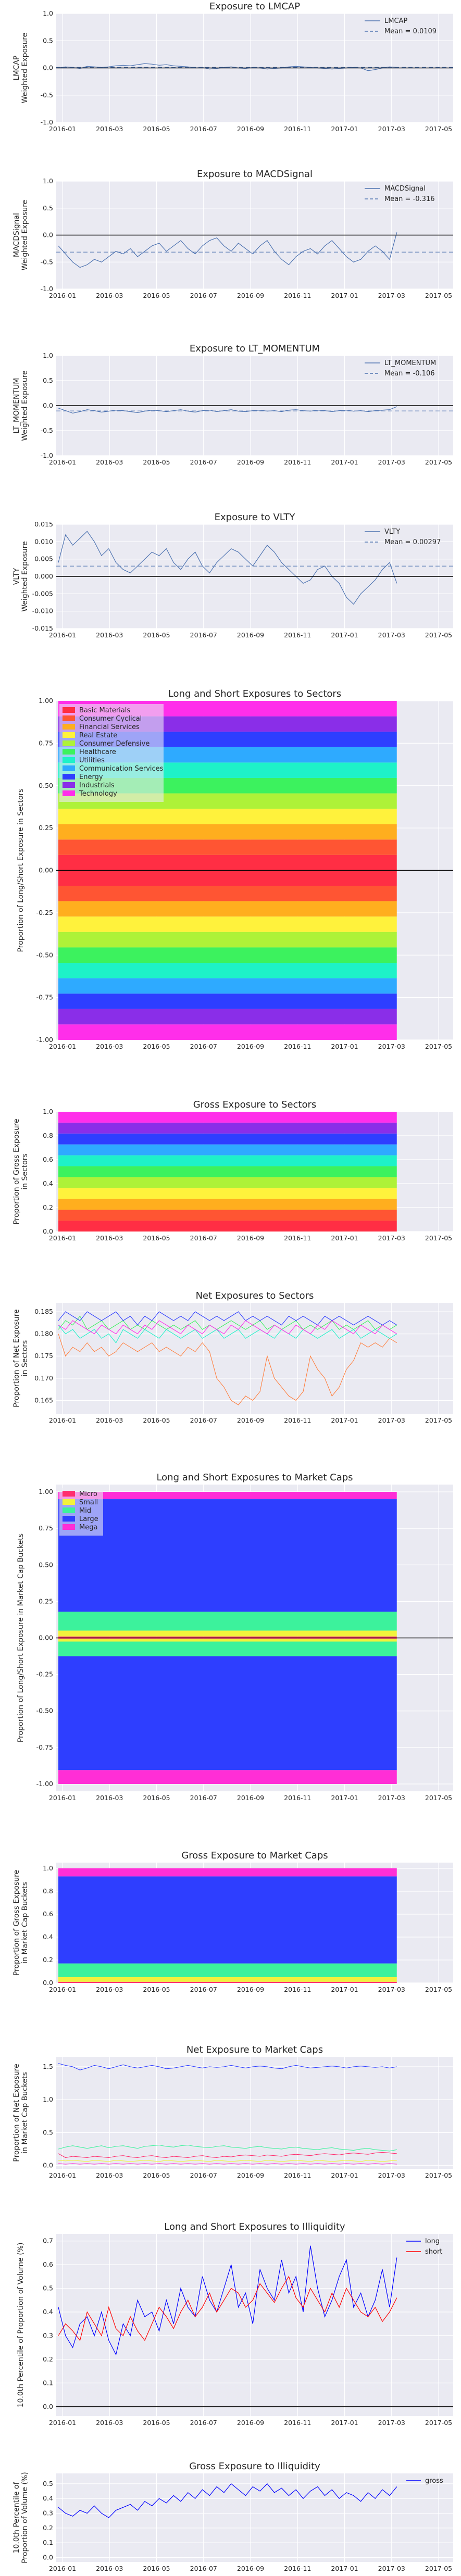 The image size is (461, 2576). What do you see at coordinates (48, 2483) in the screenshot?
I see `y-tick-label: 0.5` at bounding box center [48, 2483].